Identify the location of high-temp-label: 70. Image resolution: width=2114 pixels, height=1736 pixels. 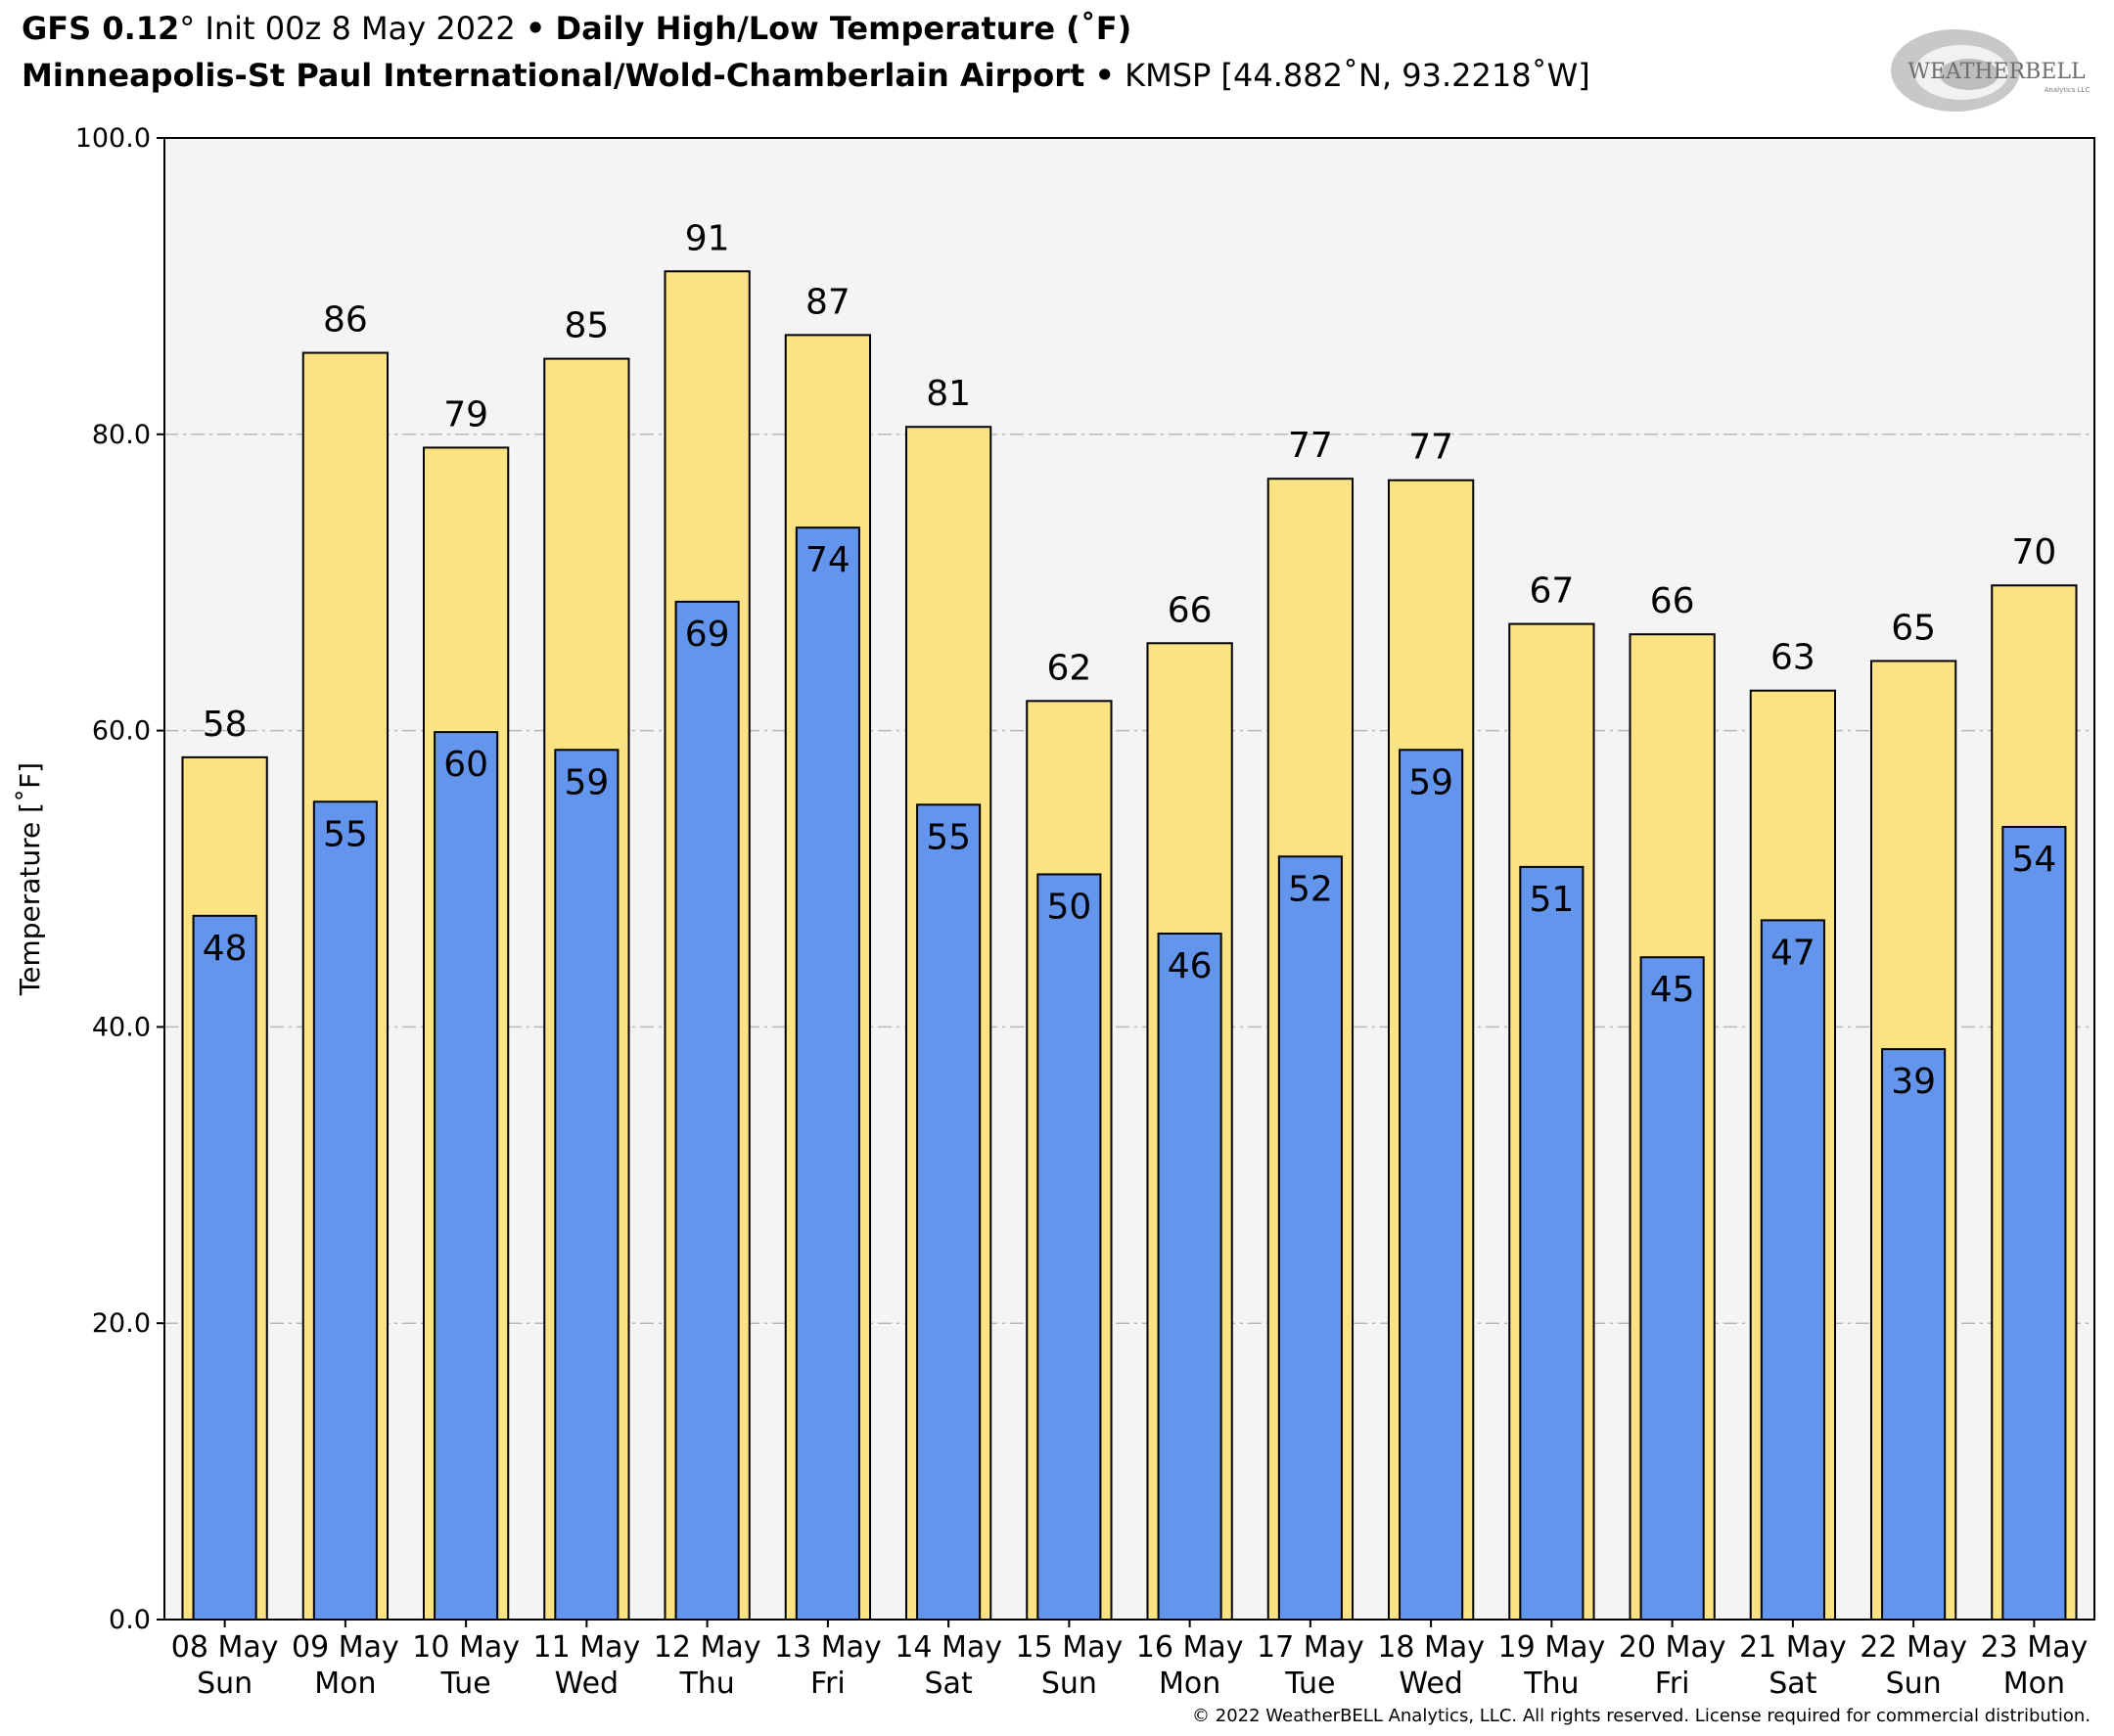
(2034, 552).